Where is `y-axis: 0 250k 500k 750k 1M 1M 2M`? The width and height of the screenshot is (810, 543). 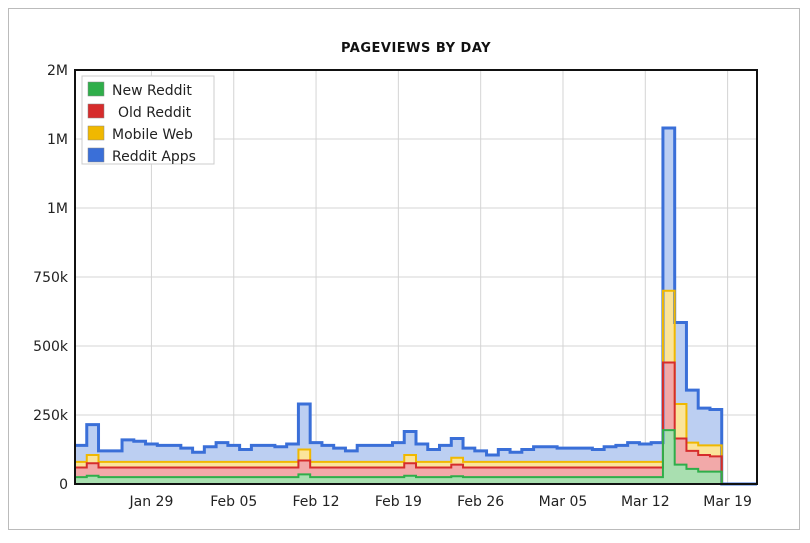
y-axis: 0 250k 500k 750k 1M 1M 2M is located at coordinates (51, 278).